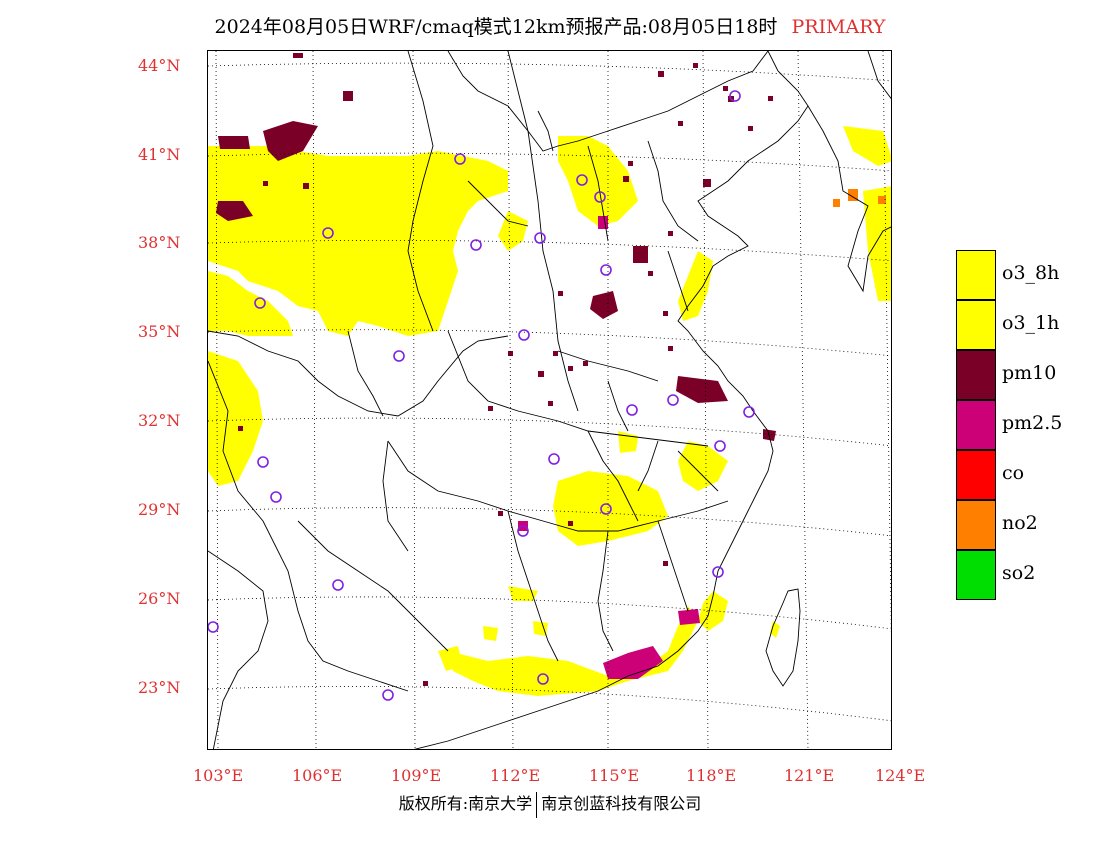  What do you see at coordinates (159, 242) in the screenshot?
I see `lat-label: 38°N` at bounding box center [159, 242].